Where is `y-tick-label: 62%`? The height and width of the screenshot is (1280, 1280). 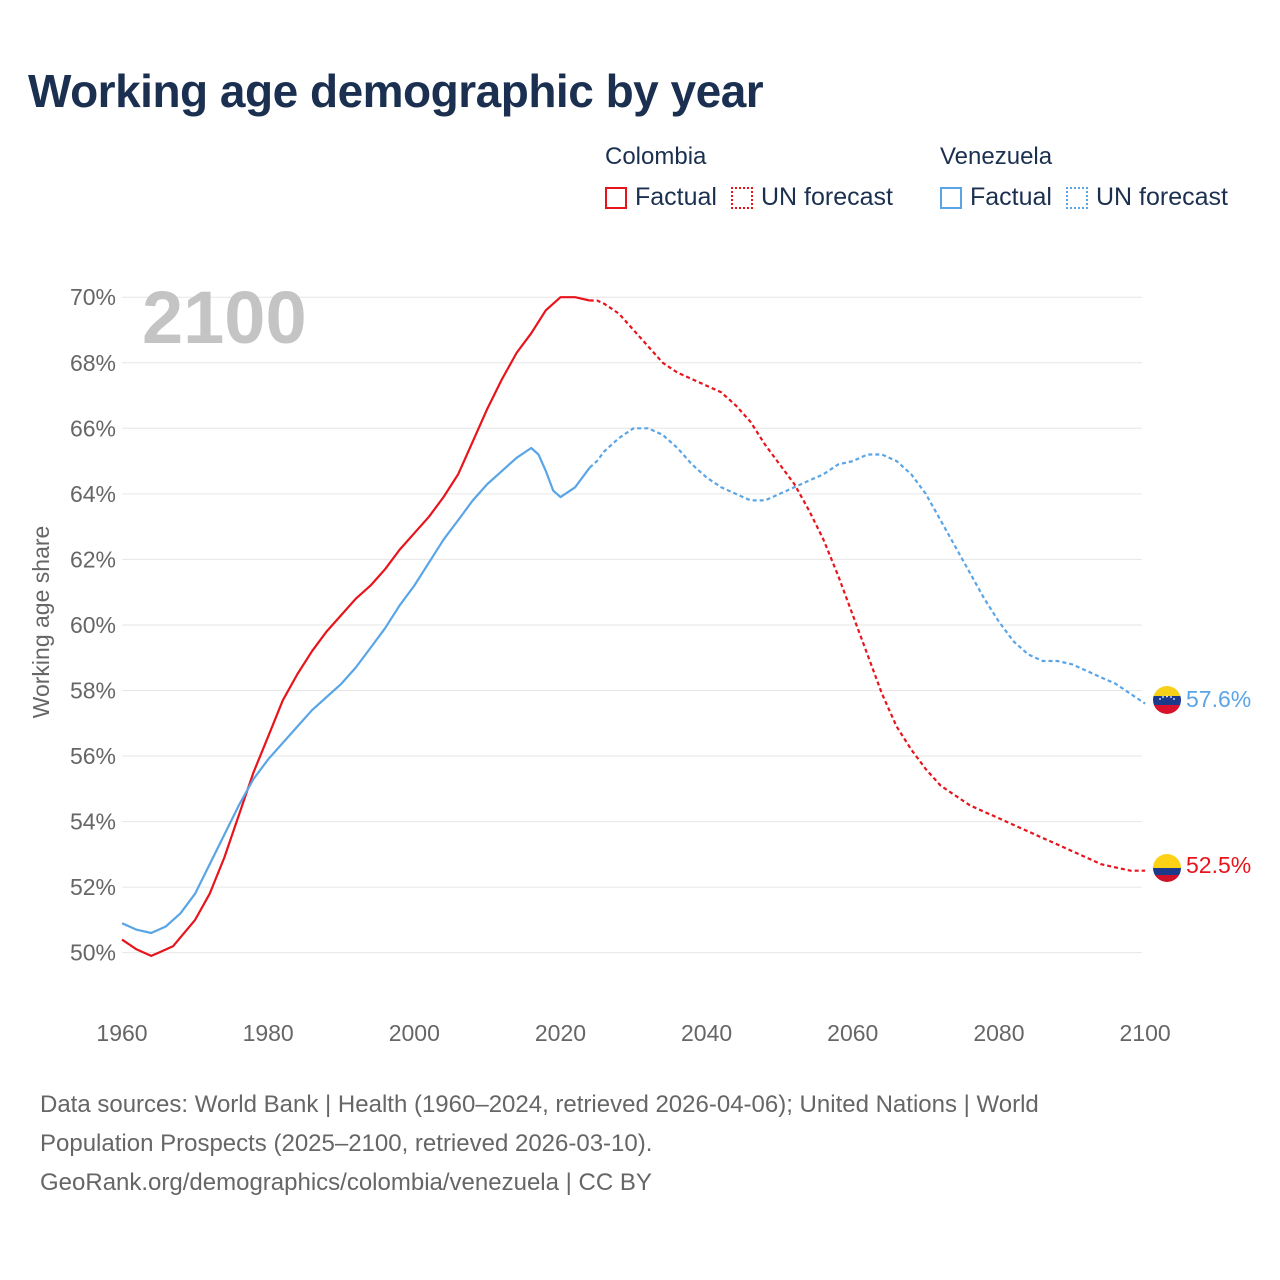 y-tick-label: 62% is located at coordinates (93, 559).